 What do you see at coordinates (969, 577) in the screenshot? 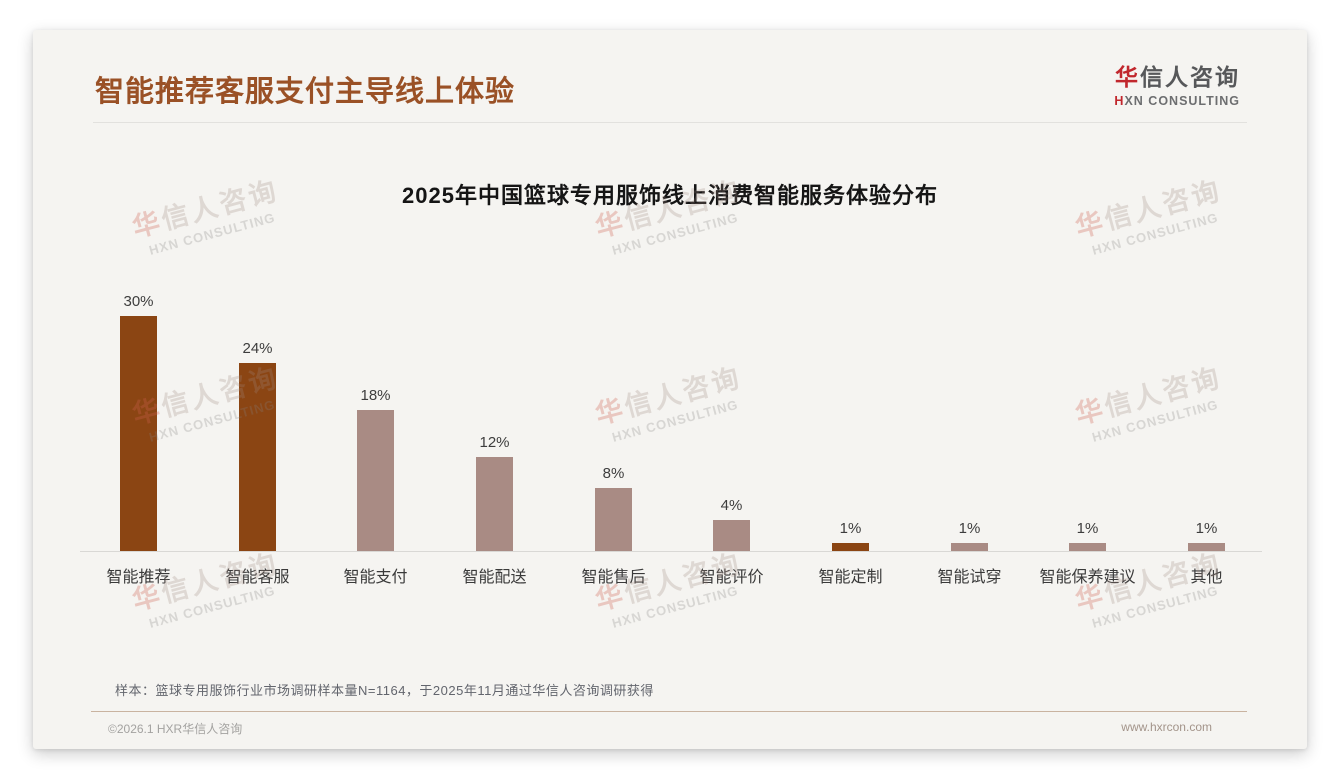
I see `bar-category-label: 智能试穿` at bounding box center [969, 577].